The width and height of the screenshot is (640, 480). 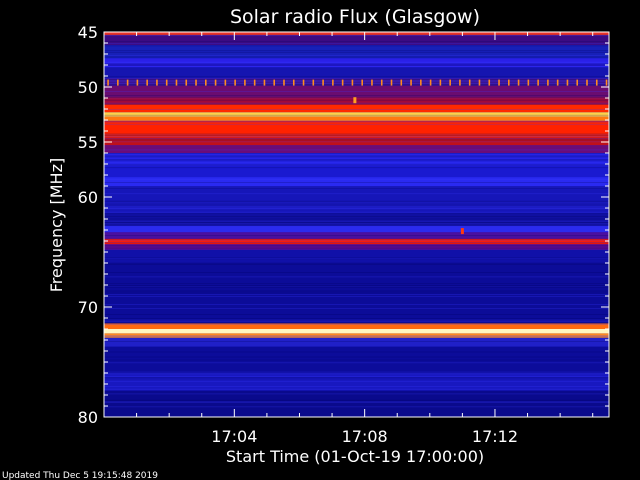 What do you see at coordinates (88, 87) in the screenshot?
I see `y-tick-label: 50` at bounding box center [88, 87].